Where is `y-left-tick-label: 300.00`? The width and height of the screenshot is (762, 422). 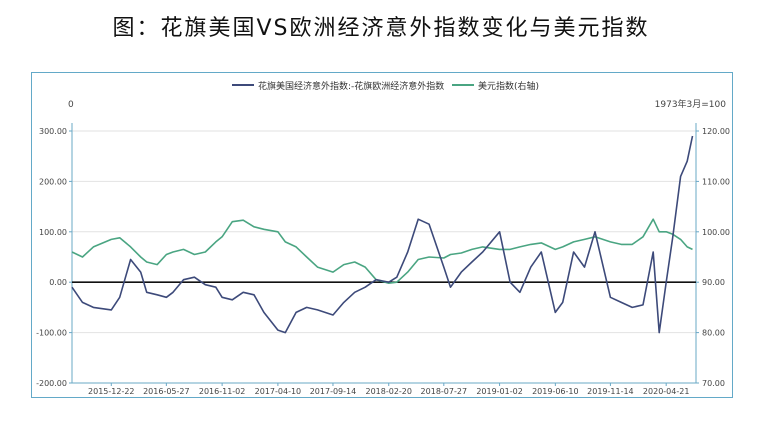 y-left-tick-label: 300.00 is located at coordinates (53, 131).